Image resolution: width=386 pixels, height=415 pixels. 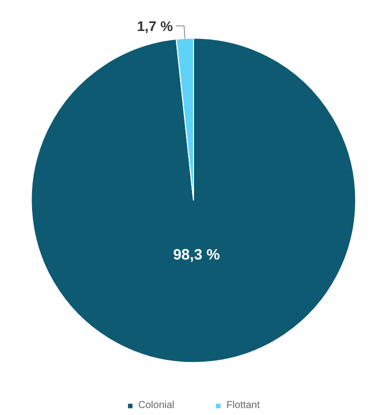 What do you see at coordinates (155, 26) in the screenshot?
I see `data-label: 1,7 %` at bounding box center [155, 26].